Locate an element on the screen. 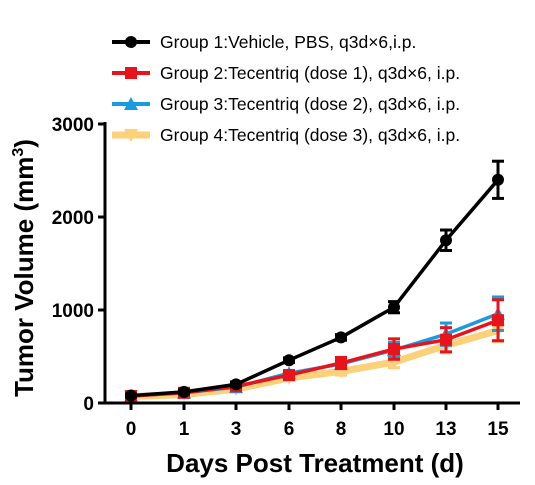 This screenshot has height=485, width=535. x-tick-label: 3 is located at coordinates (236, 429).